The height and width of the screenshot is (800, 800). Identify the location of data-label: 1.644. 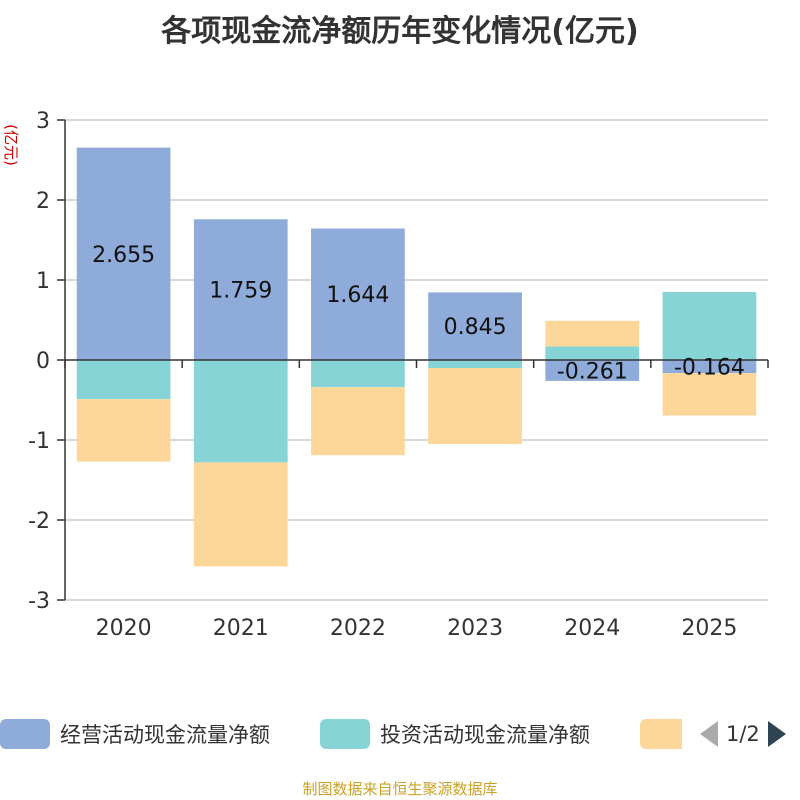
(357, 295).